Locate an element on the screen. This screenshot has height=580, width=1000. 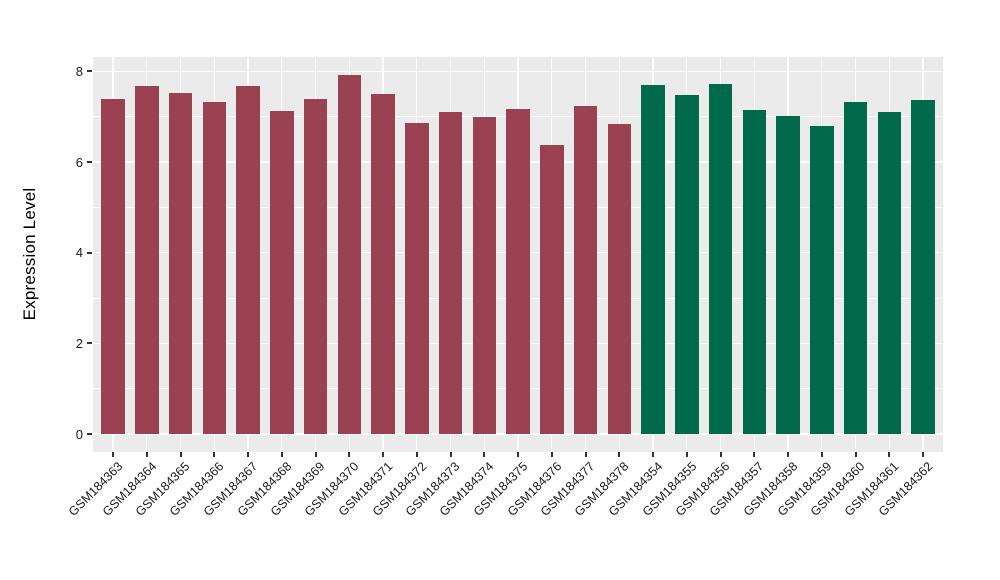
y-tick-label: 2 is located at coordinates (79, 343).